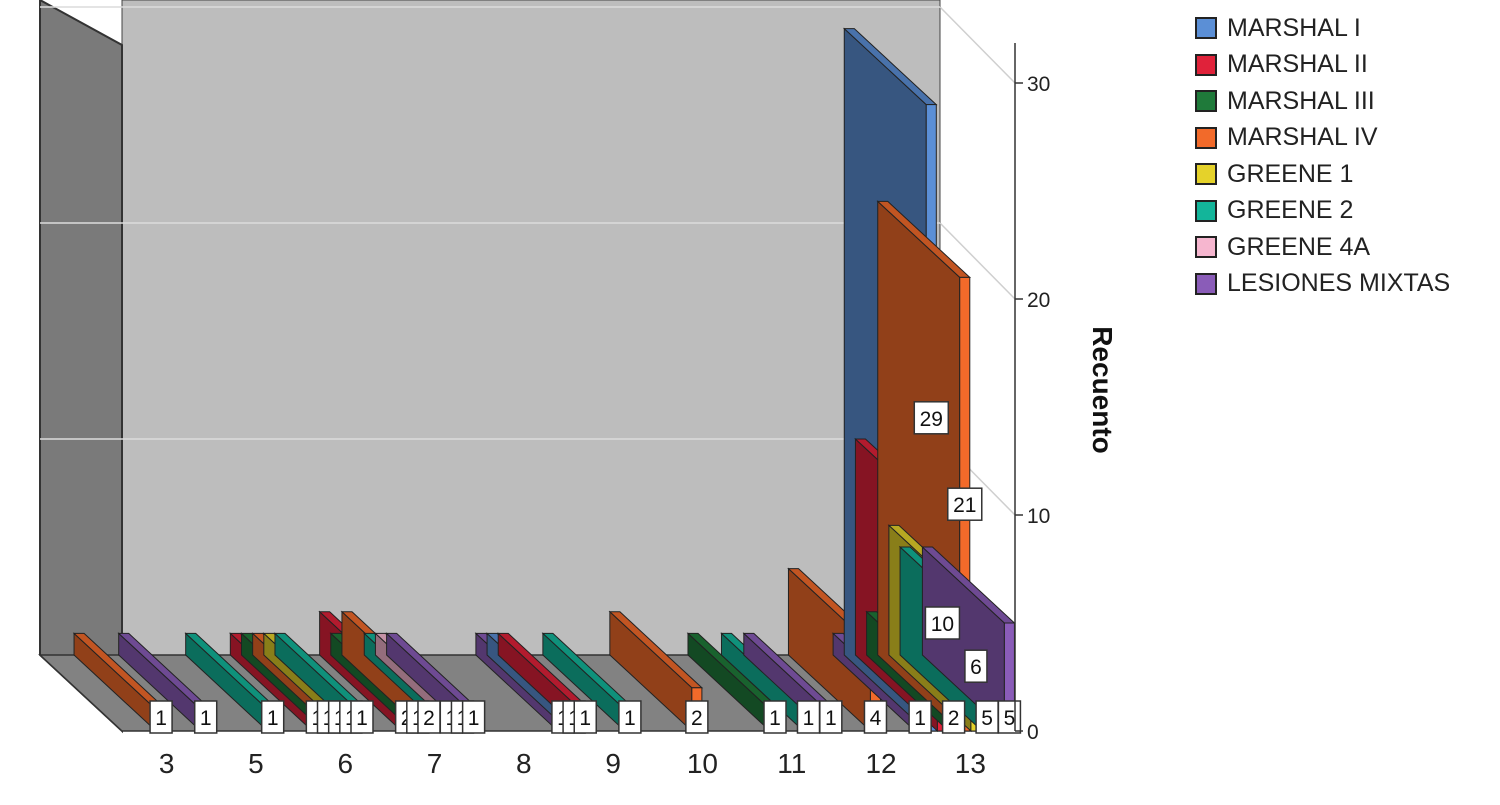 The width and height of the screenshot is (1500, 805). I want to click on legend-label: GREENE 4A, so click(1299, 246).